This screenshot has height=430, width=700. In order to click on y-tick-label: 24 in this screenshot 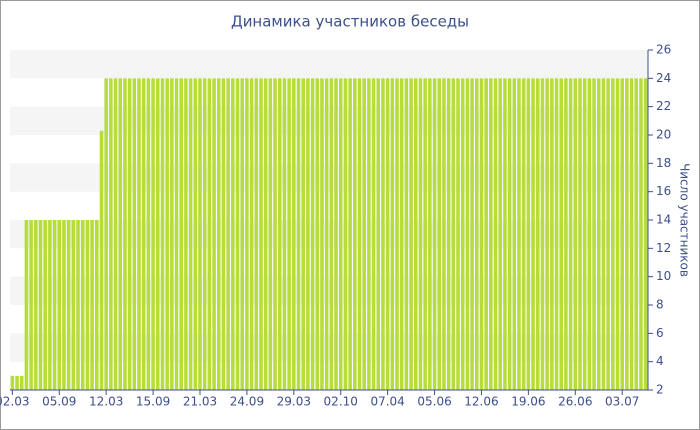, I will do `click(663, 78)`.